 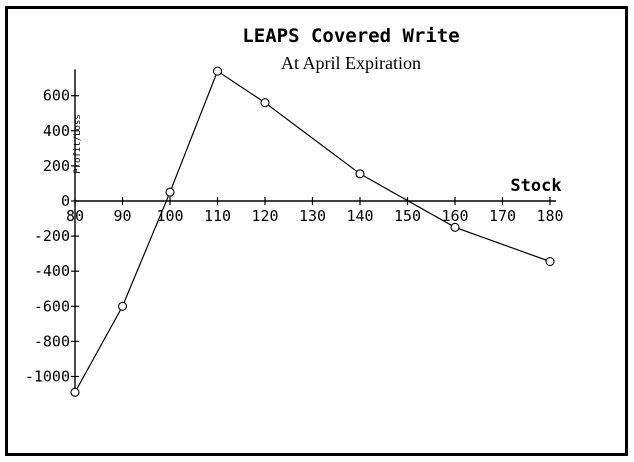 What do you see at coordinates (56, 166) in the screenshot?
I see `y-tick-label: 200` at bounding box center [56, 166].